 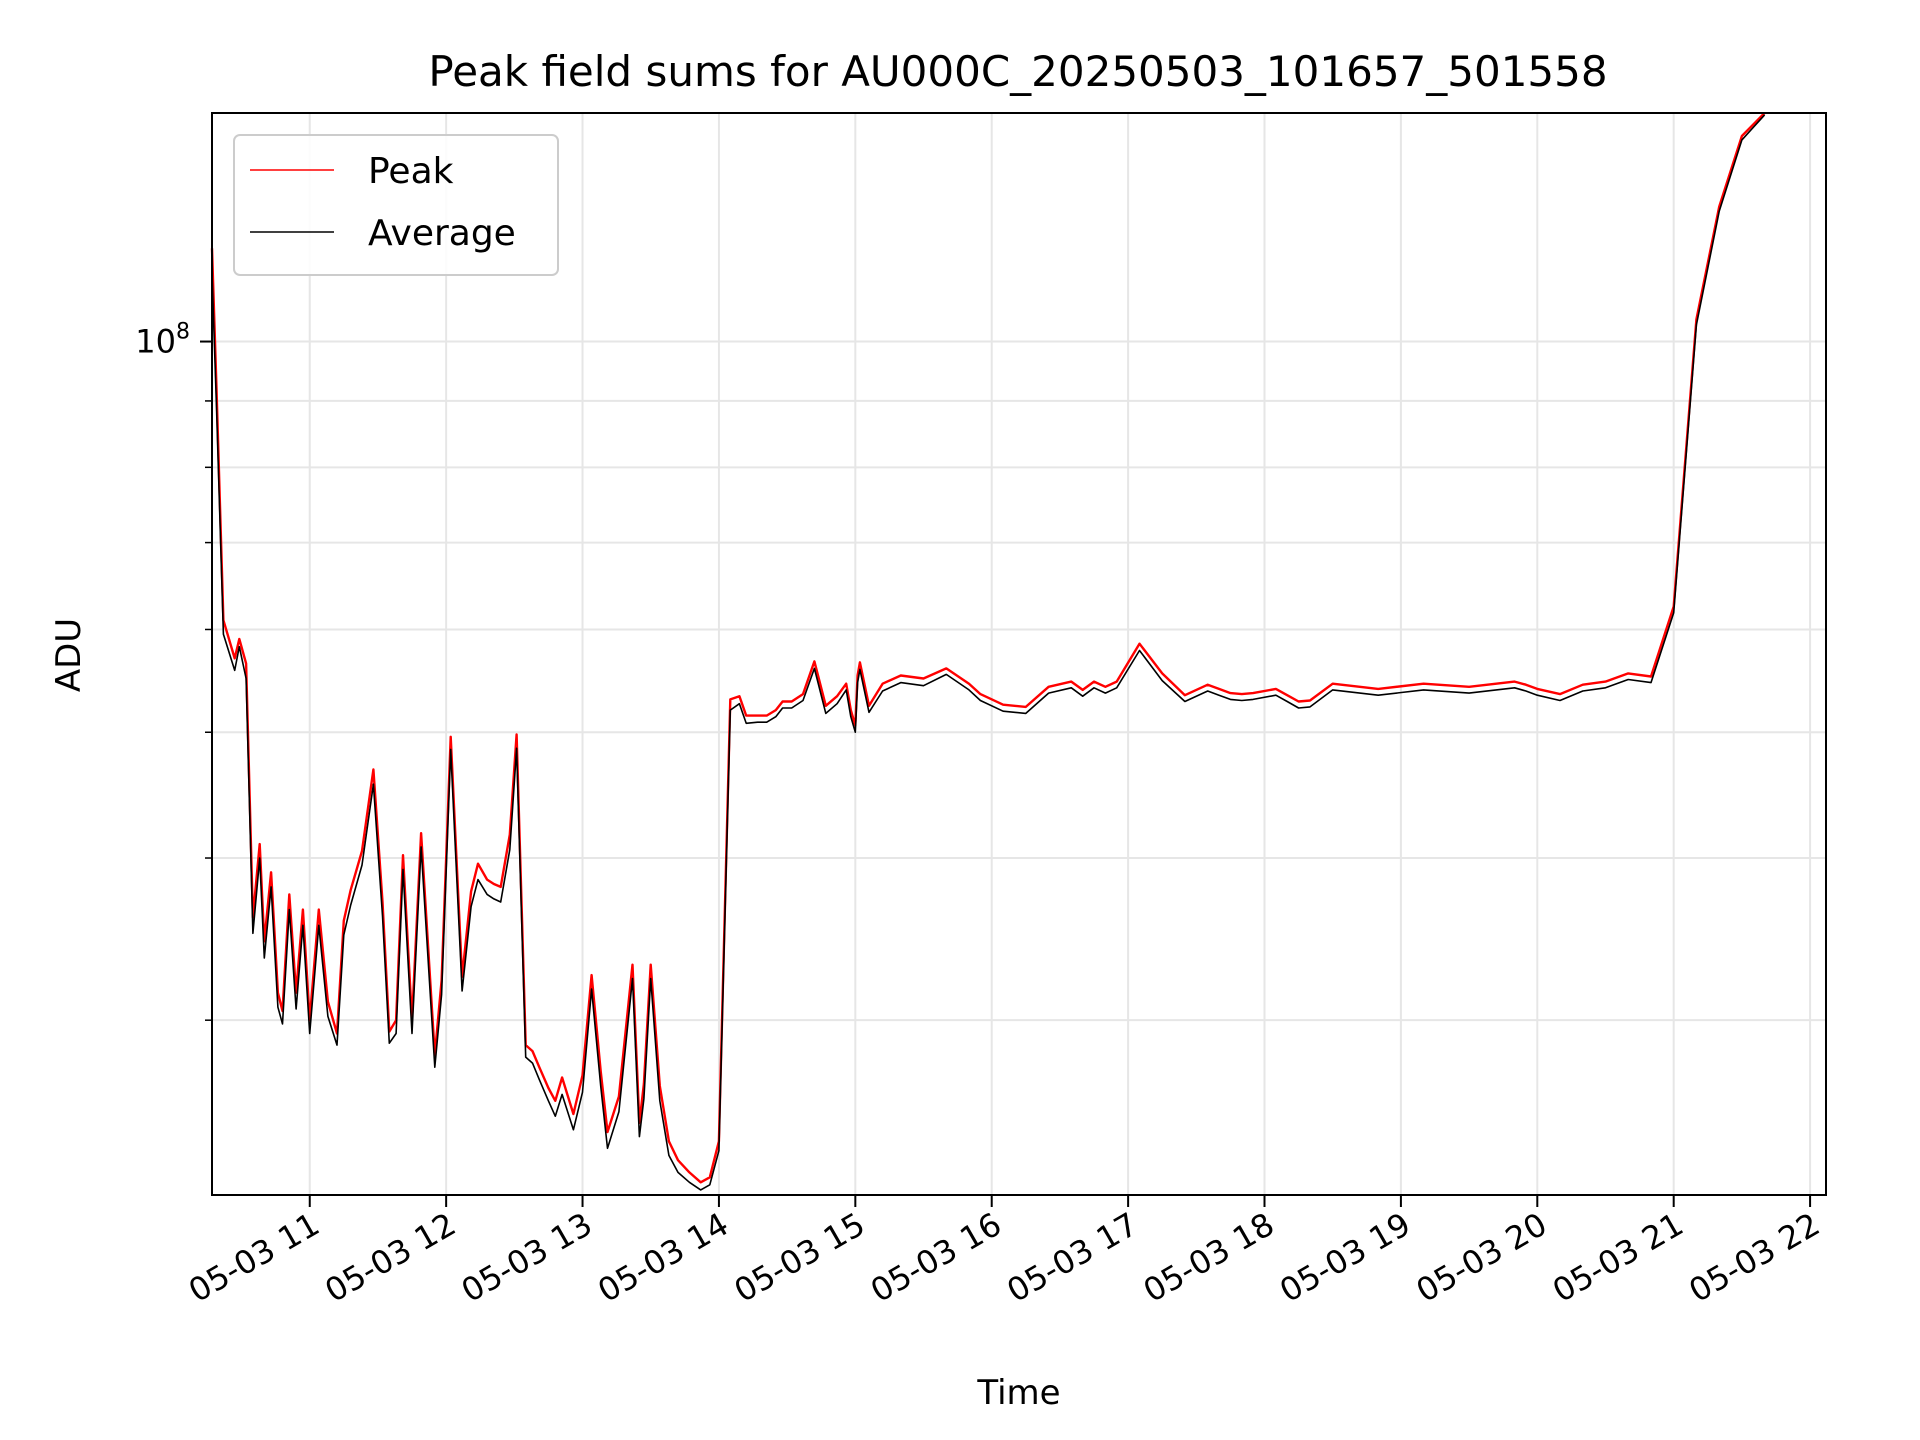 What do you see at coordinates (1754, 1257) in the screenshot?
I see `x-tick-label: 05-03 22` at bounding box center [1754, 1257].